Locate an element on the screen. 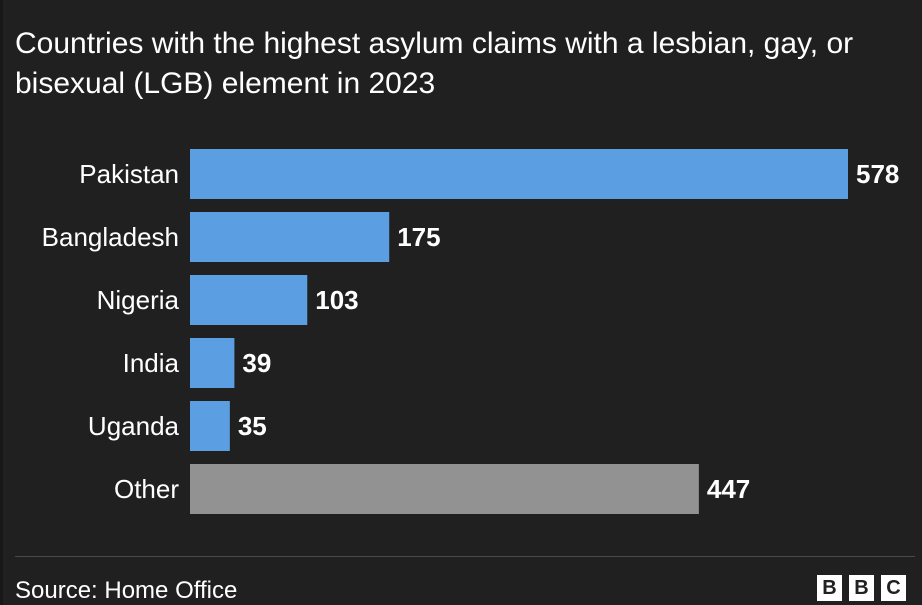 The width and height of the screenshot is (922, 605). bar-other is located at coordinates (444, 489).